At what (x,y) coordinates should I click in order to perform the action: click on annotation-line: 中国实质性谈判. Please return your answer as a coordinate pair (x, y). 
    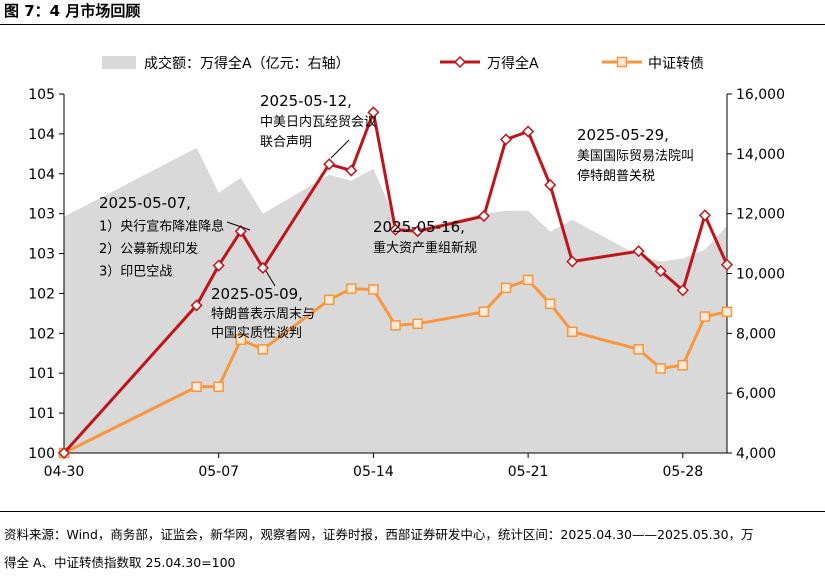
    Looking at the image, I should click on (256, 333).